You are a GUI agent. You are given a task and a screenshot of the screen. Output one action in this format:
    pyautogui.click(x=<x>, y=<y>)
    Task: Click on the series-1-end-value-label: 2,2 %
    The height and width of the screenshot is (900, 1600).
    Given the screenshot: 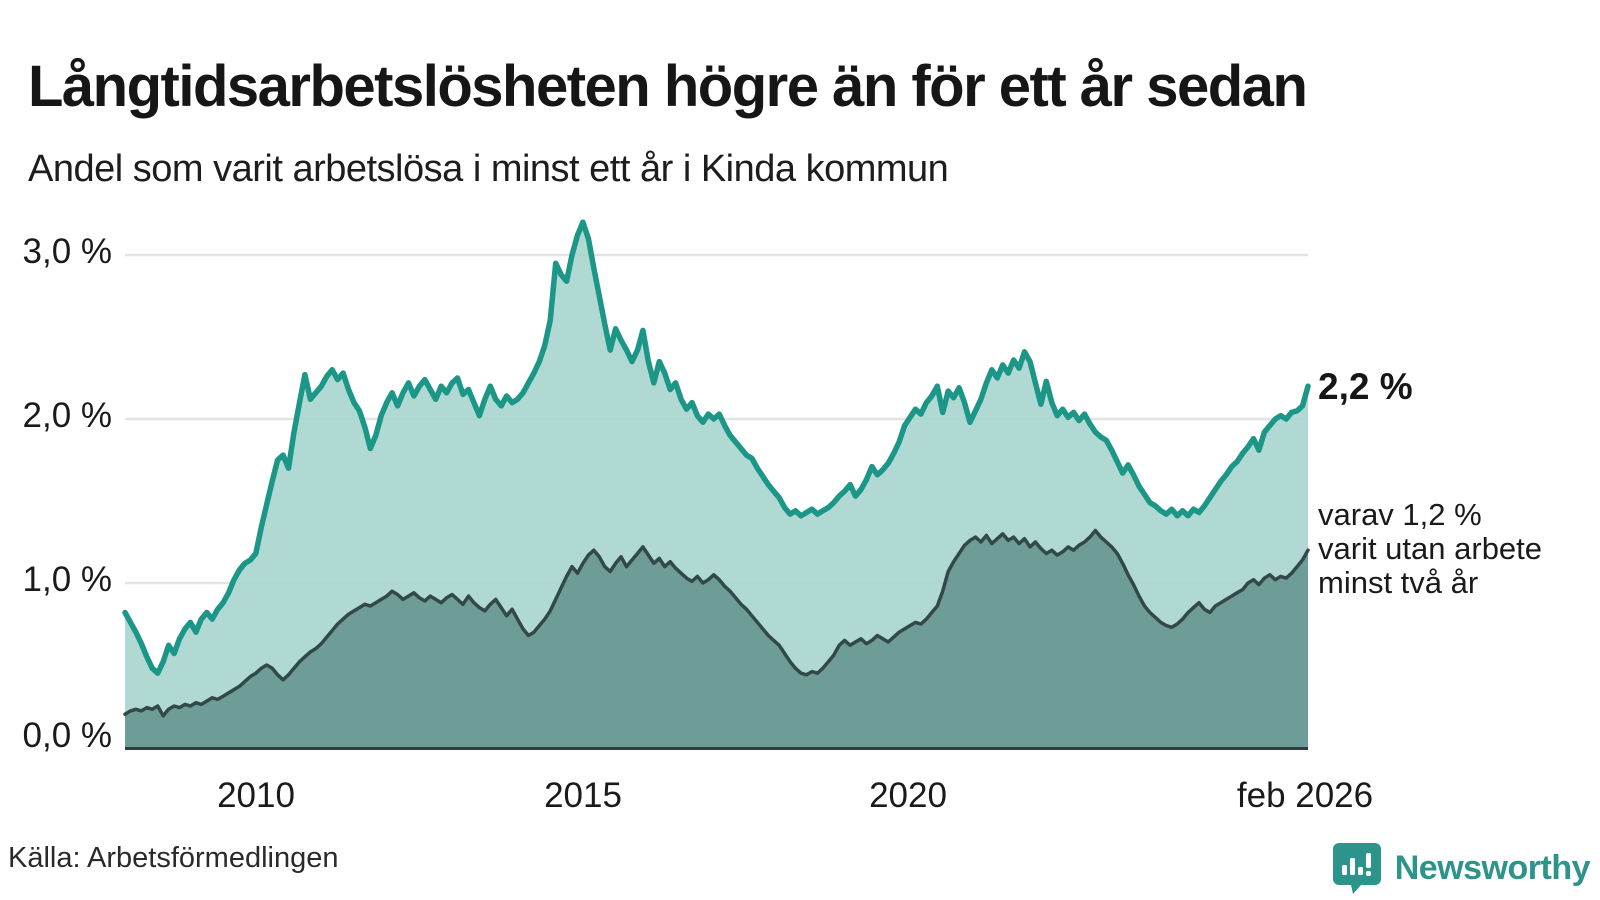 What is the action you would take?
    pyautogui.click(x=1365, y=386)
    